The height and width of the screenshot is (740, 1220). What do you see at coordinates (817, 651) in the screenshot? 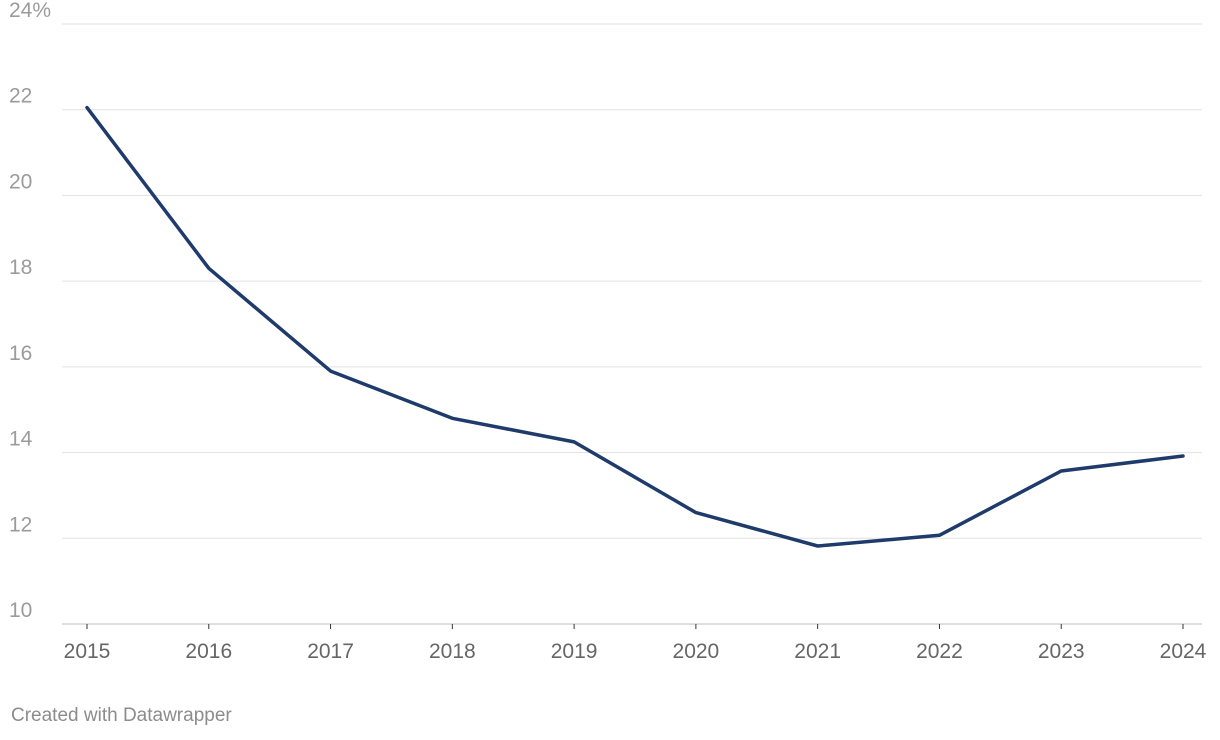
I see `x-tick-label: 2021` at bounding box center [817, 651].